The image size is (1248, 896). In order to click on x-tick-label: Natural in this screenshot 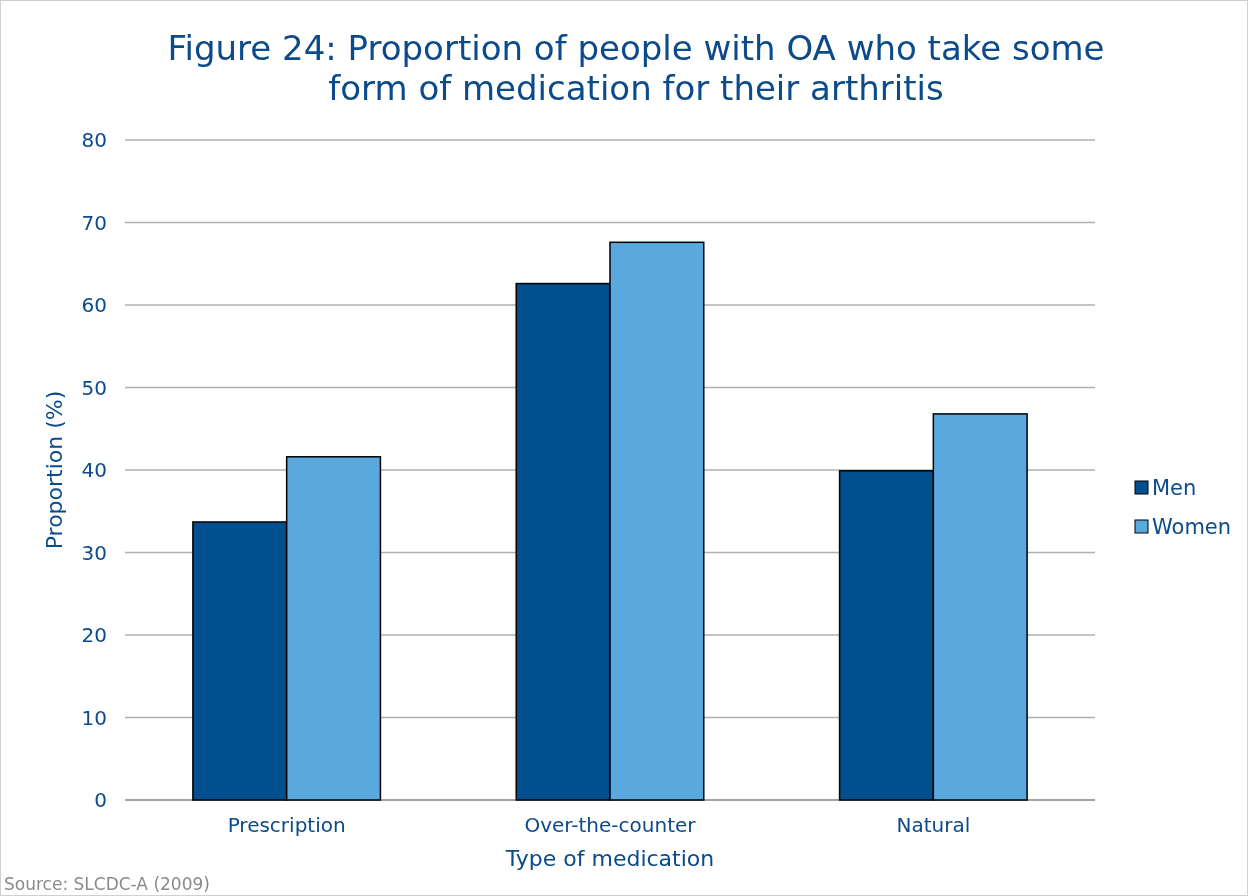, I will do `click(933, 825)`.